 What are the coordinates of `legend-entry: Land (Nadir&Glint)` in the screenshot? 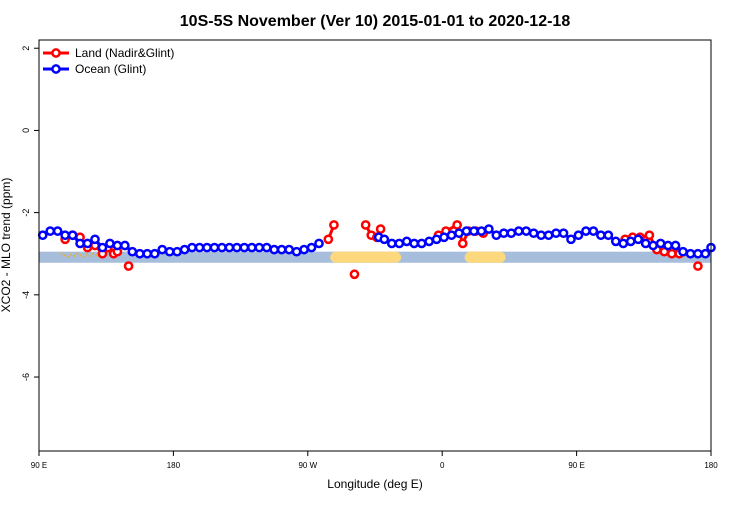 It's located at (108, 53).